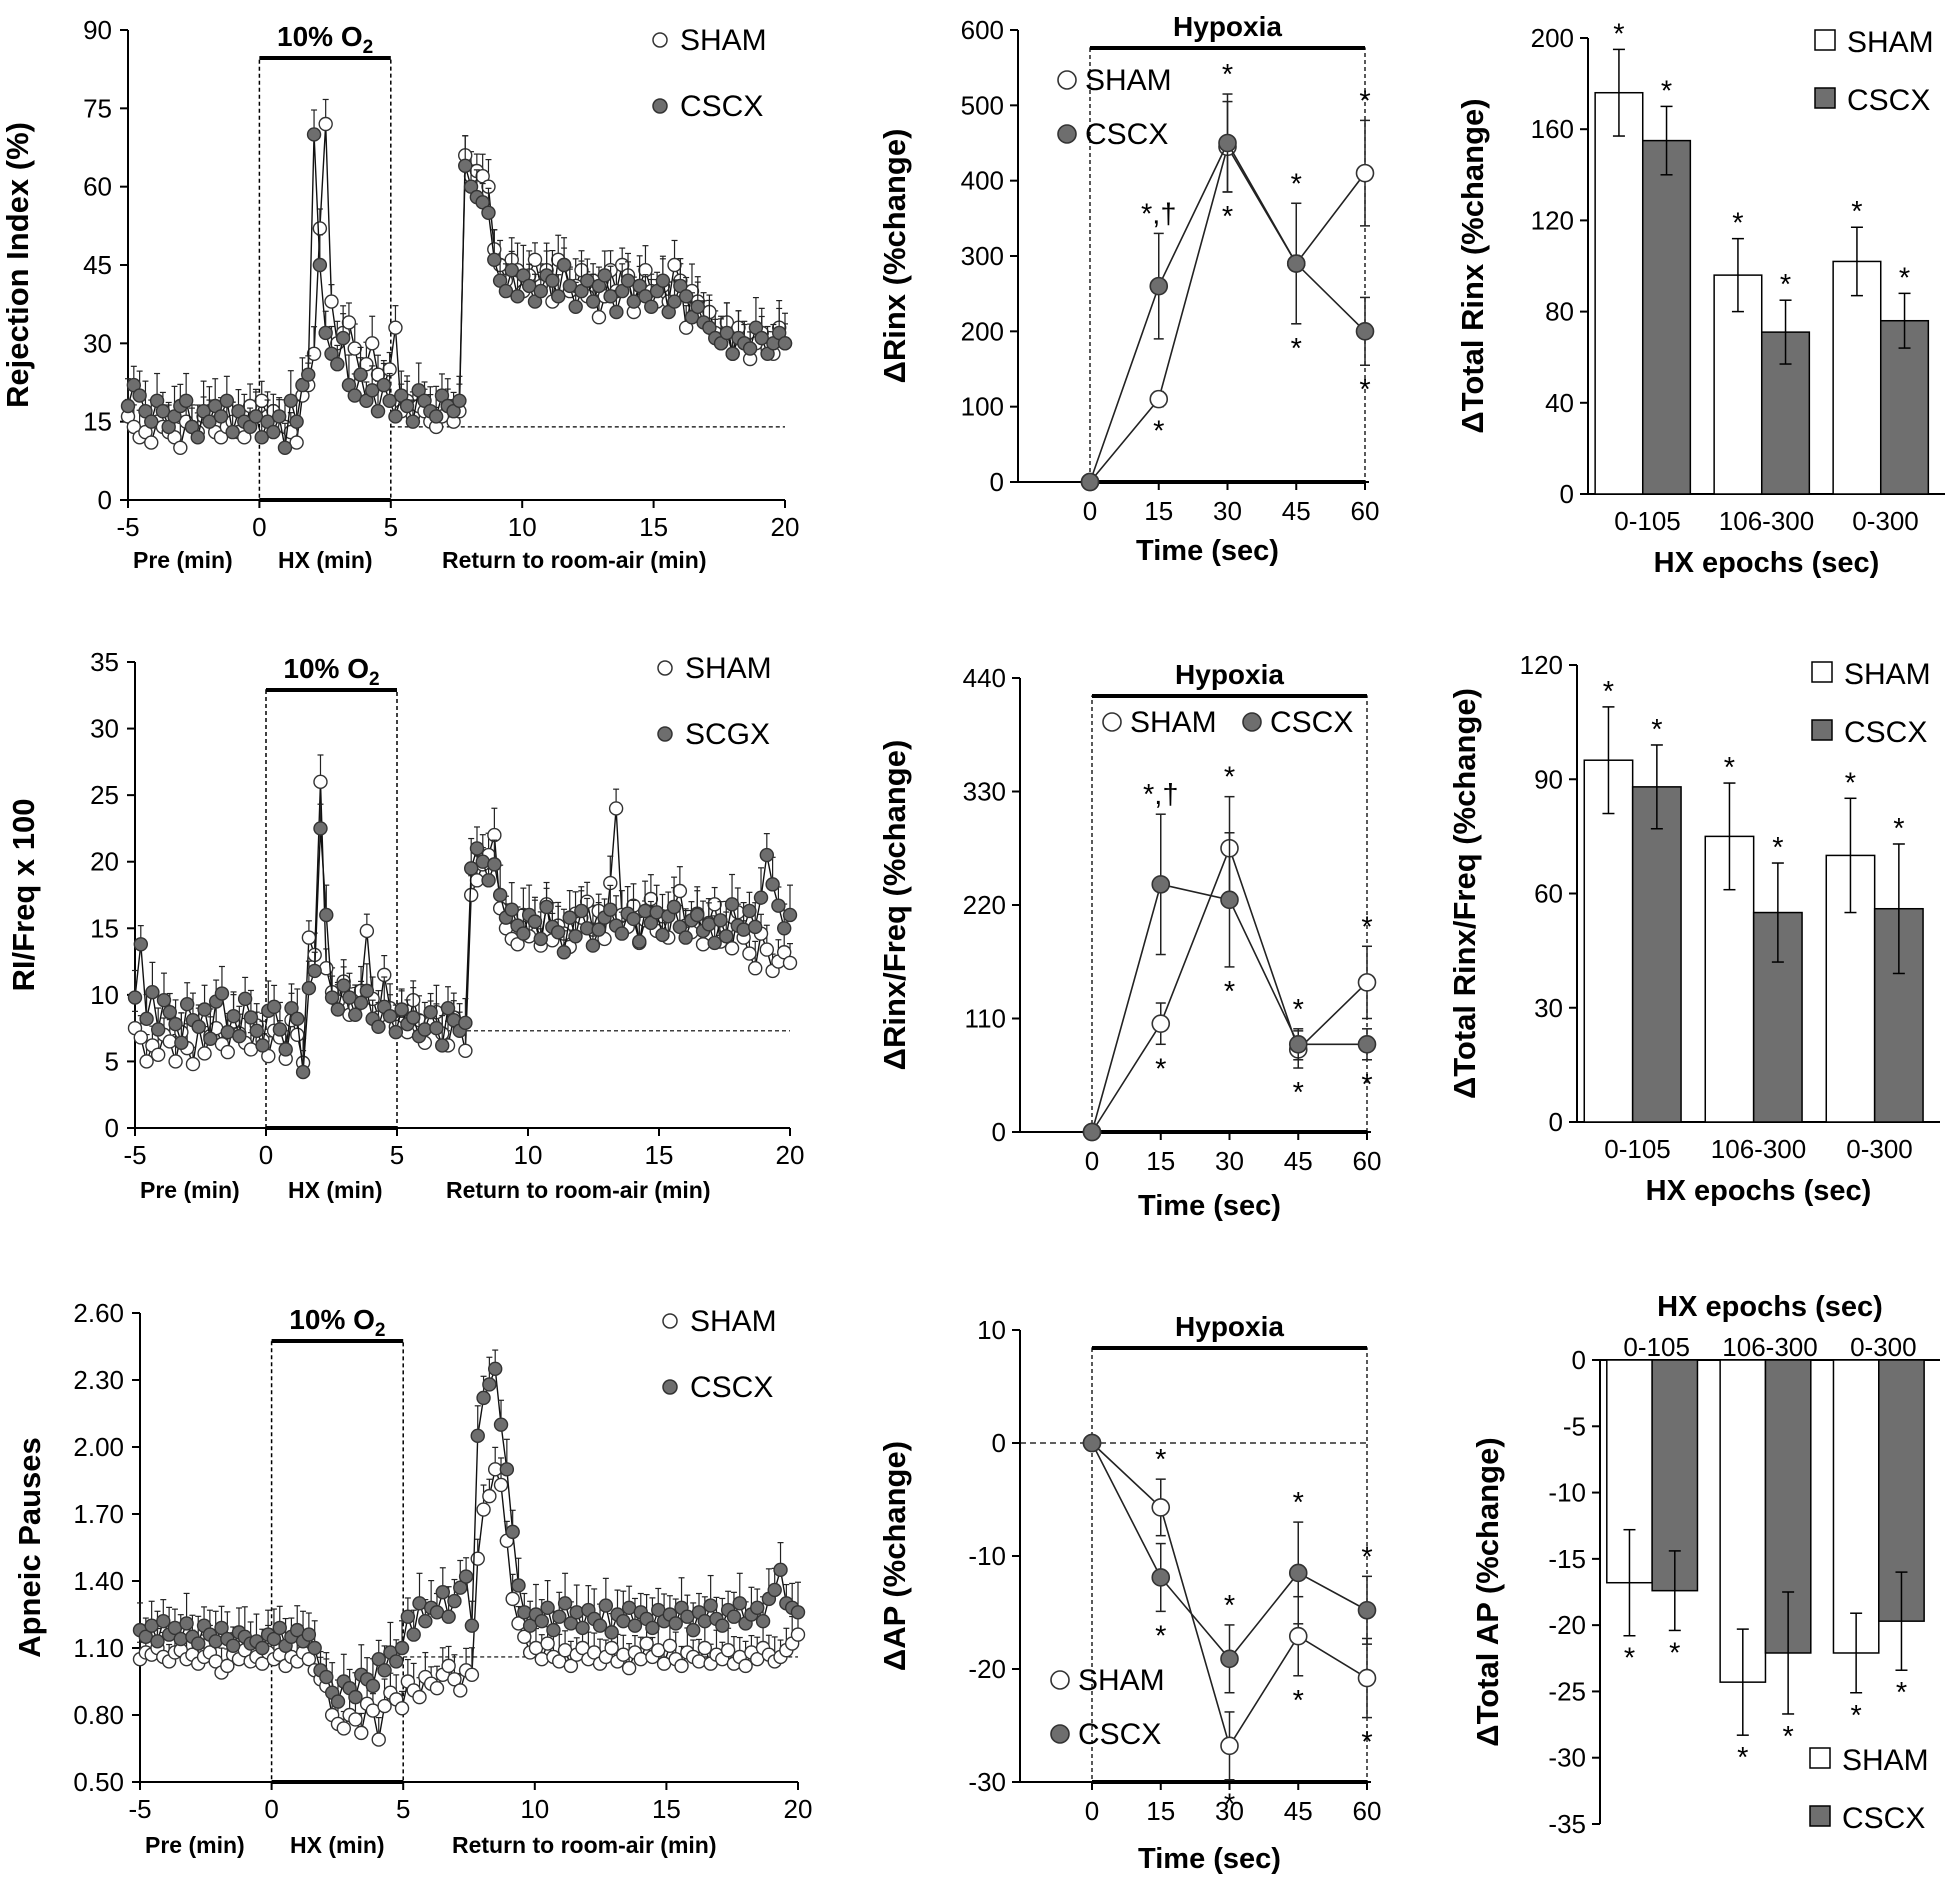 This screenshot has height=1889, width=1950. What do you see at coordinates (1619, 293) in the screenshot?
I see `bar-sham` at bounding box center [1619, 293].